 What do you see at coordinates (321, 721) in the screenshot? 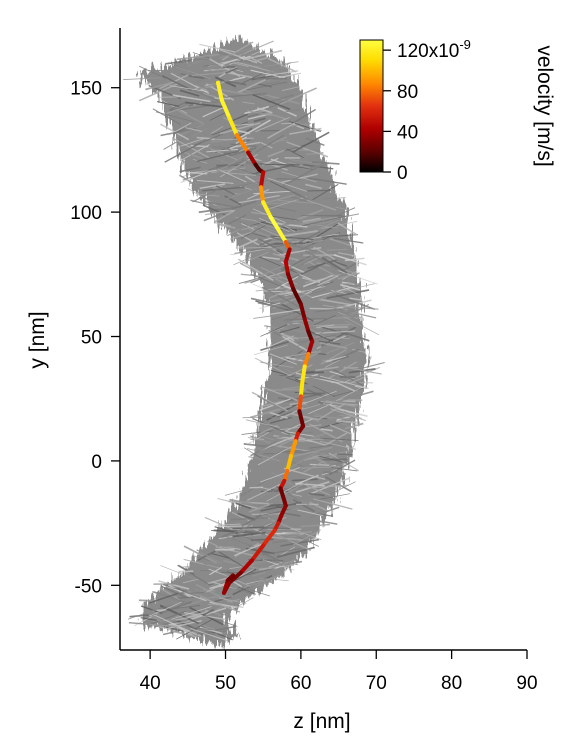
I see `x-axis-title: z [nm]` at bounding box center [321, 721].